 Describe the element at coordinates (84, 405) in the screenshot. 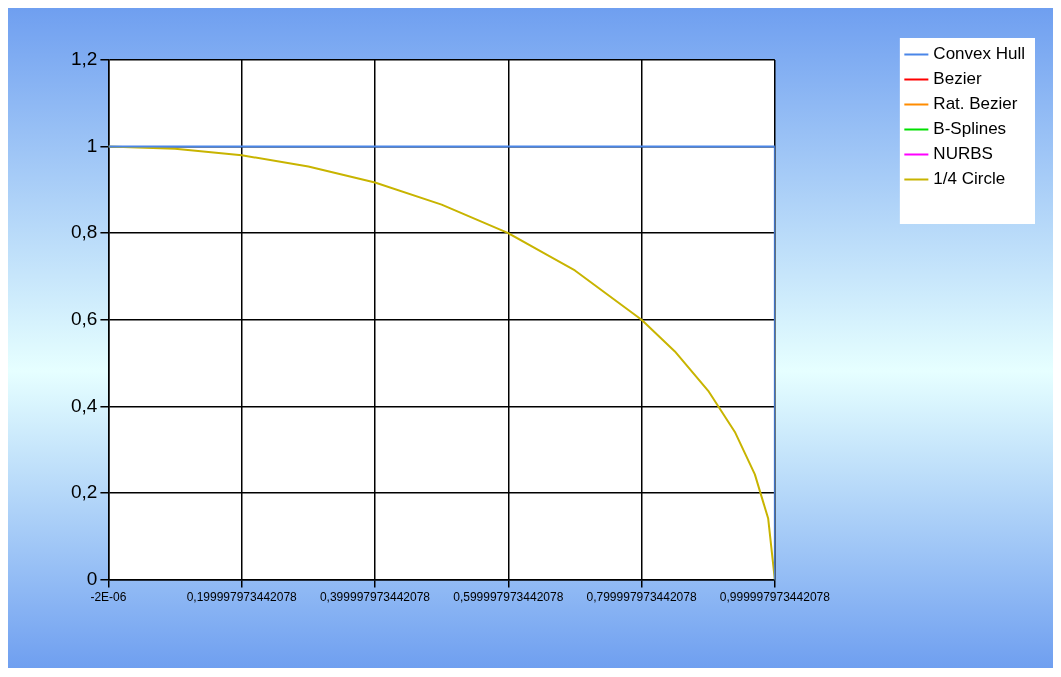

I see `y-tick-label: 0,4` at that location.